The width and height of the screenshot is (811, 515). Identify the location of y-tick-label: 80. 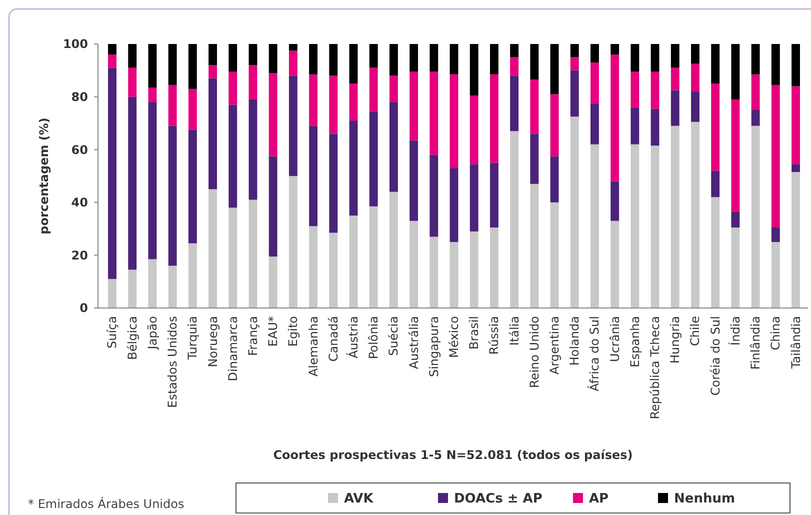
(79, 97).